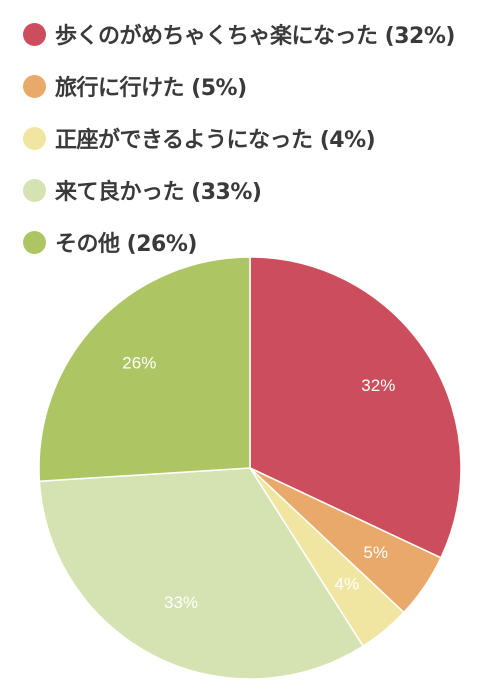 The image size is (500, 692). I want to click on legend-label-travel: 旅行に行けた (5%), so click(151, 88).